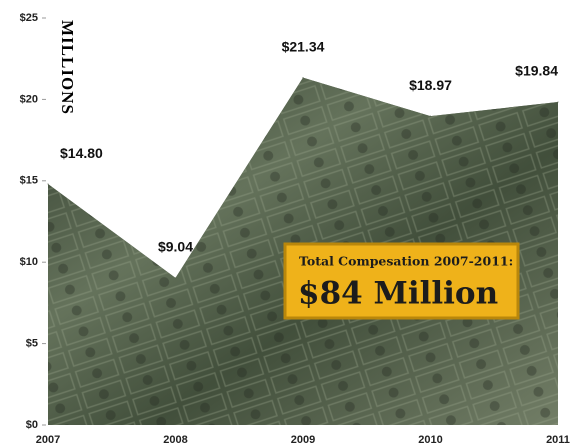 The image size is (572, 447). Describe the element at coordinates (430, 85) in the screenshot. I see `value-label: $18.97` at that location.